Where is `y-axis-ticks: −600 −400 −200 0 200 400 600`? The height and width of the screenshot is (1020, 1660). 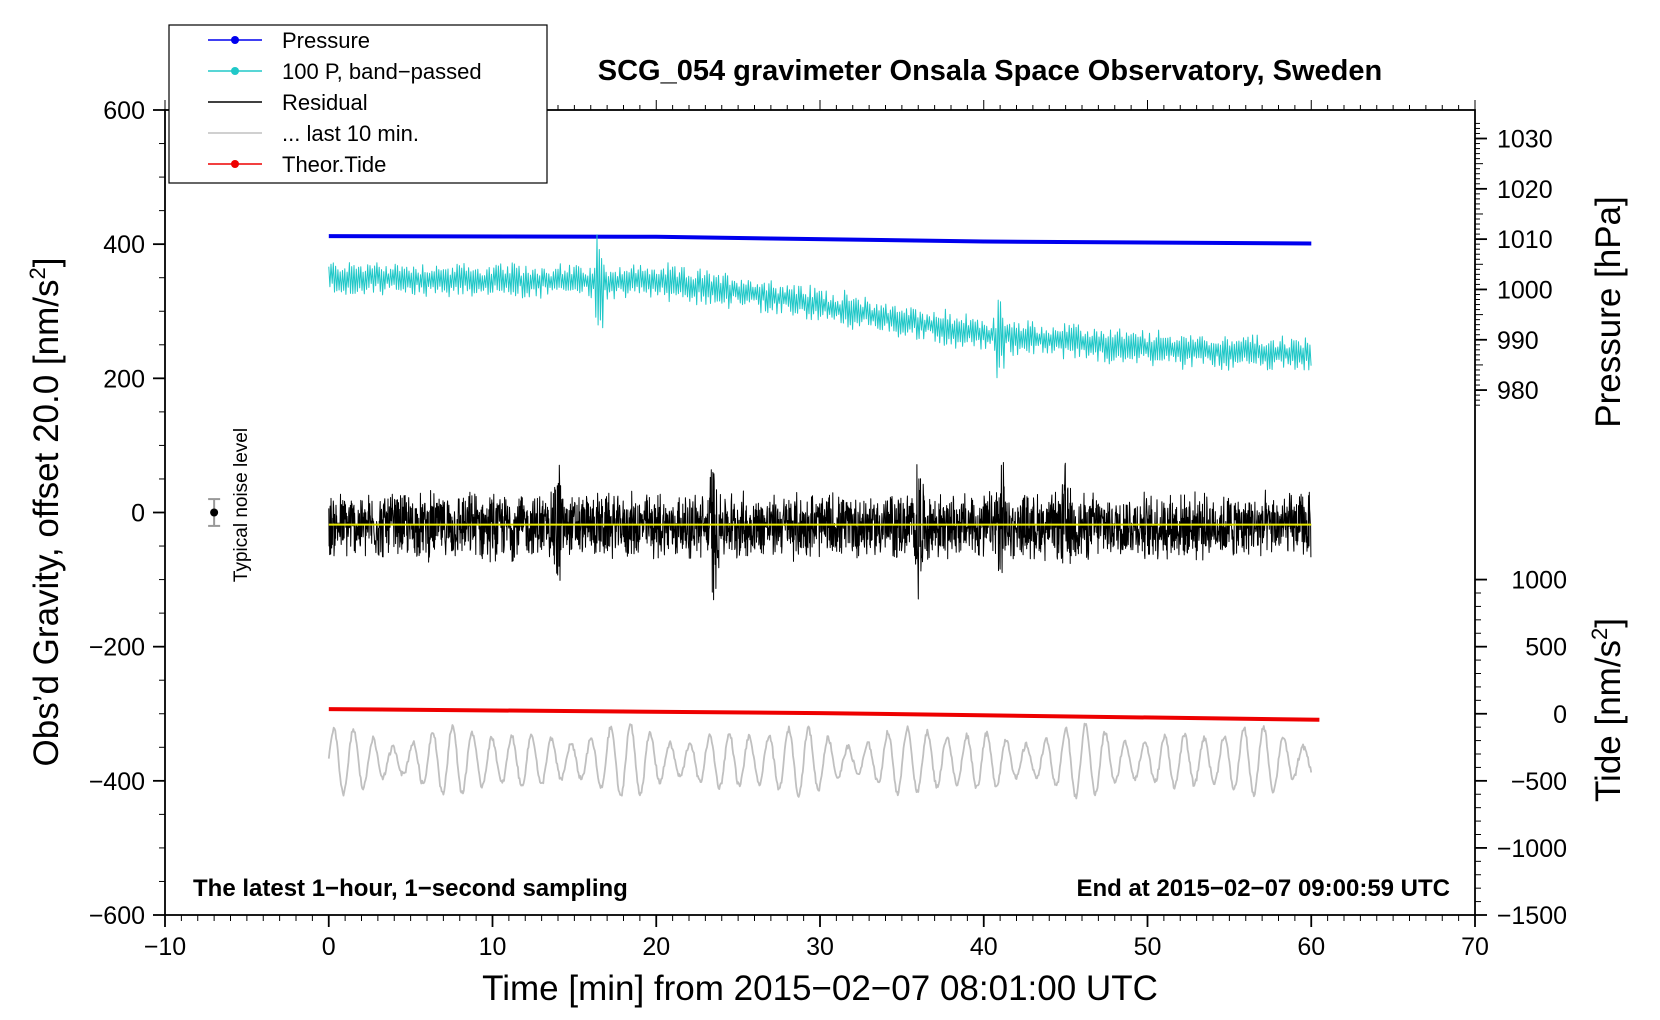
y-axis-ticks: −600 −400 −200 0 200 400 600 is located at coordinates (127, 513).